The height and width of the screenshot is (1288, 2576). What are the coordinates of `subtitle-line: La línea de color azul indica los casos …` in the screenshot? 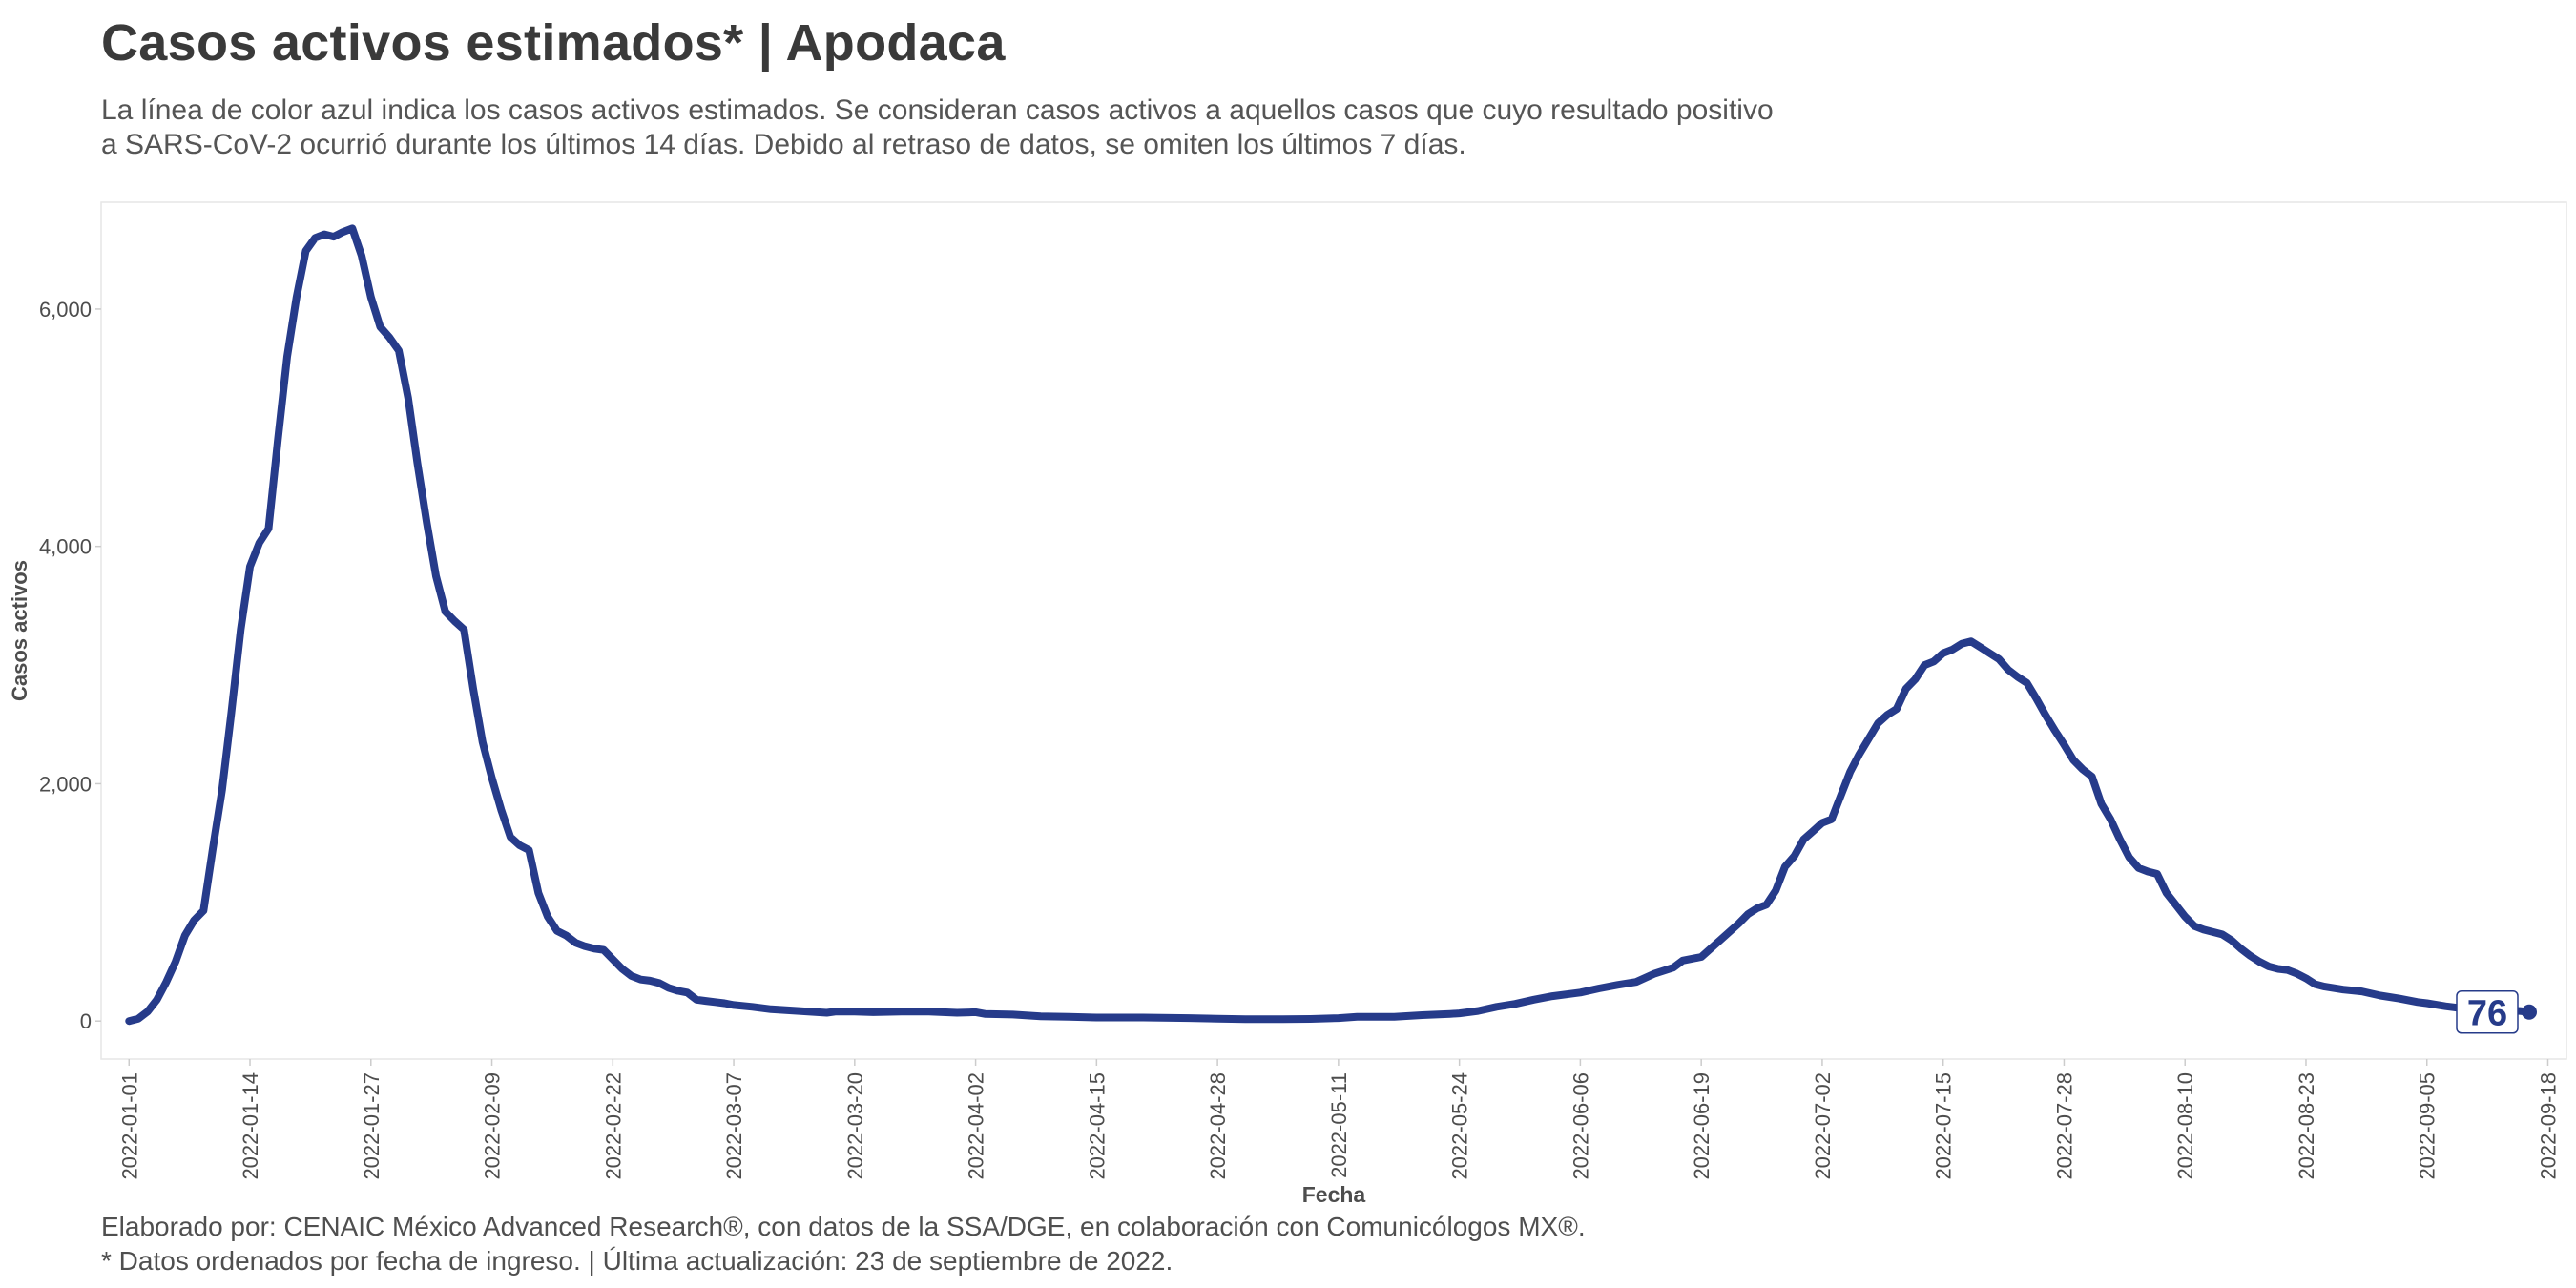 It's located at (937, 110).